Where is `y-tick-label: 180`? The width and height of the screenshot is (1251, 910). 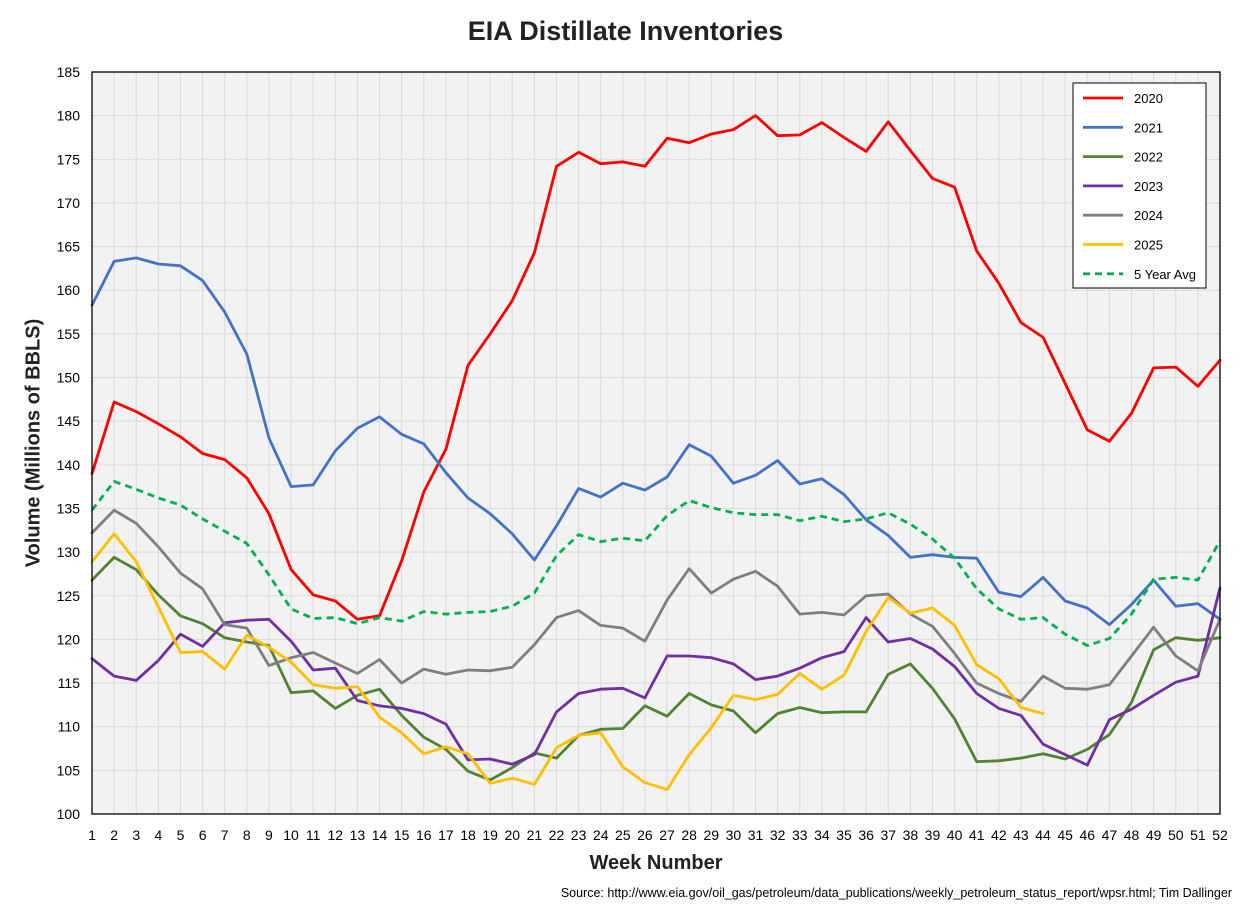 y-tick-label: 180 is located at coordinates (69, 116).